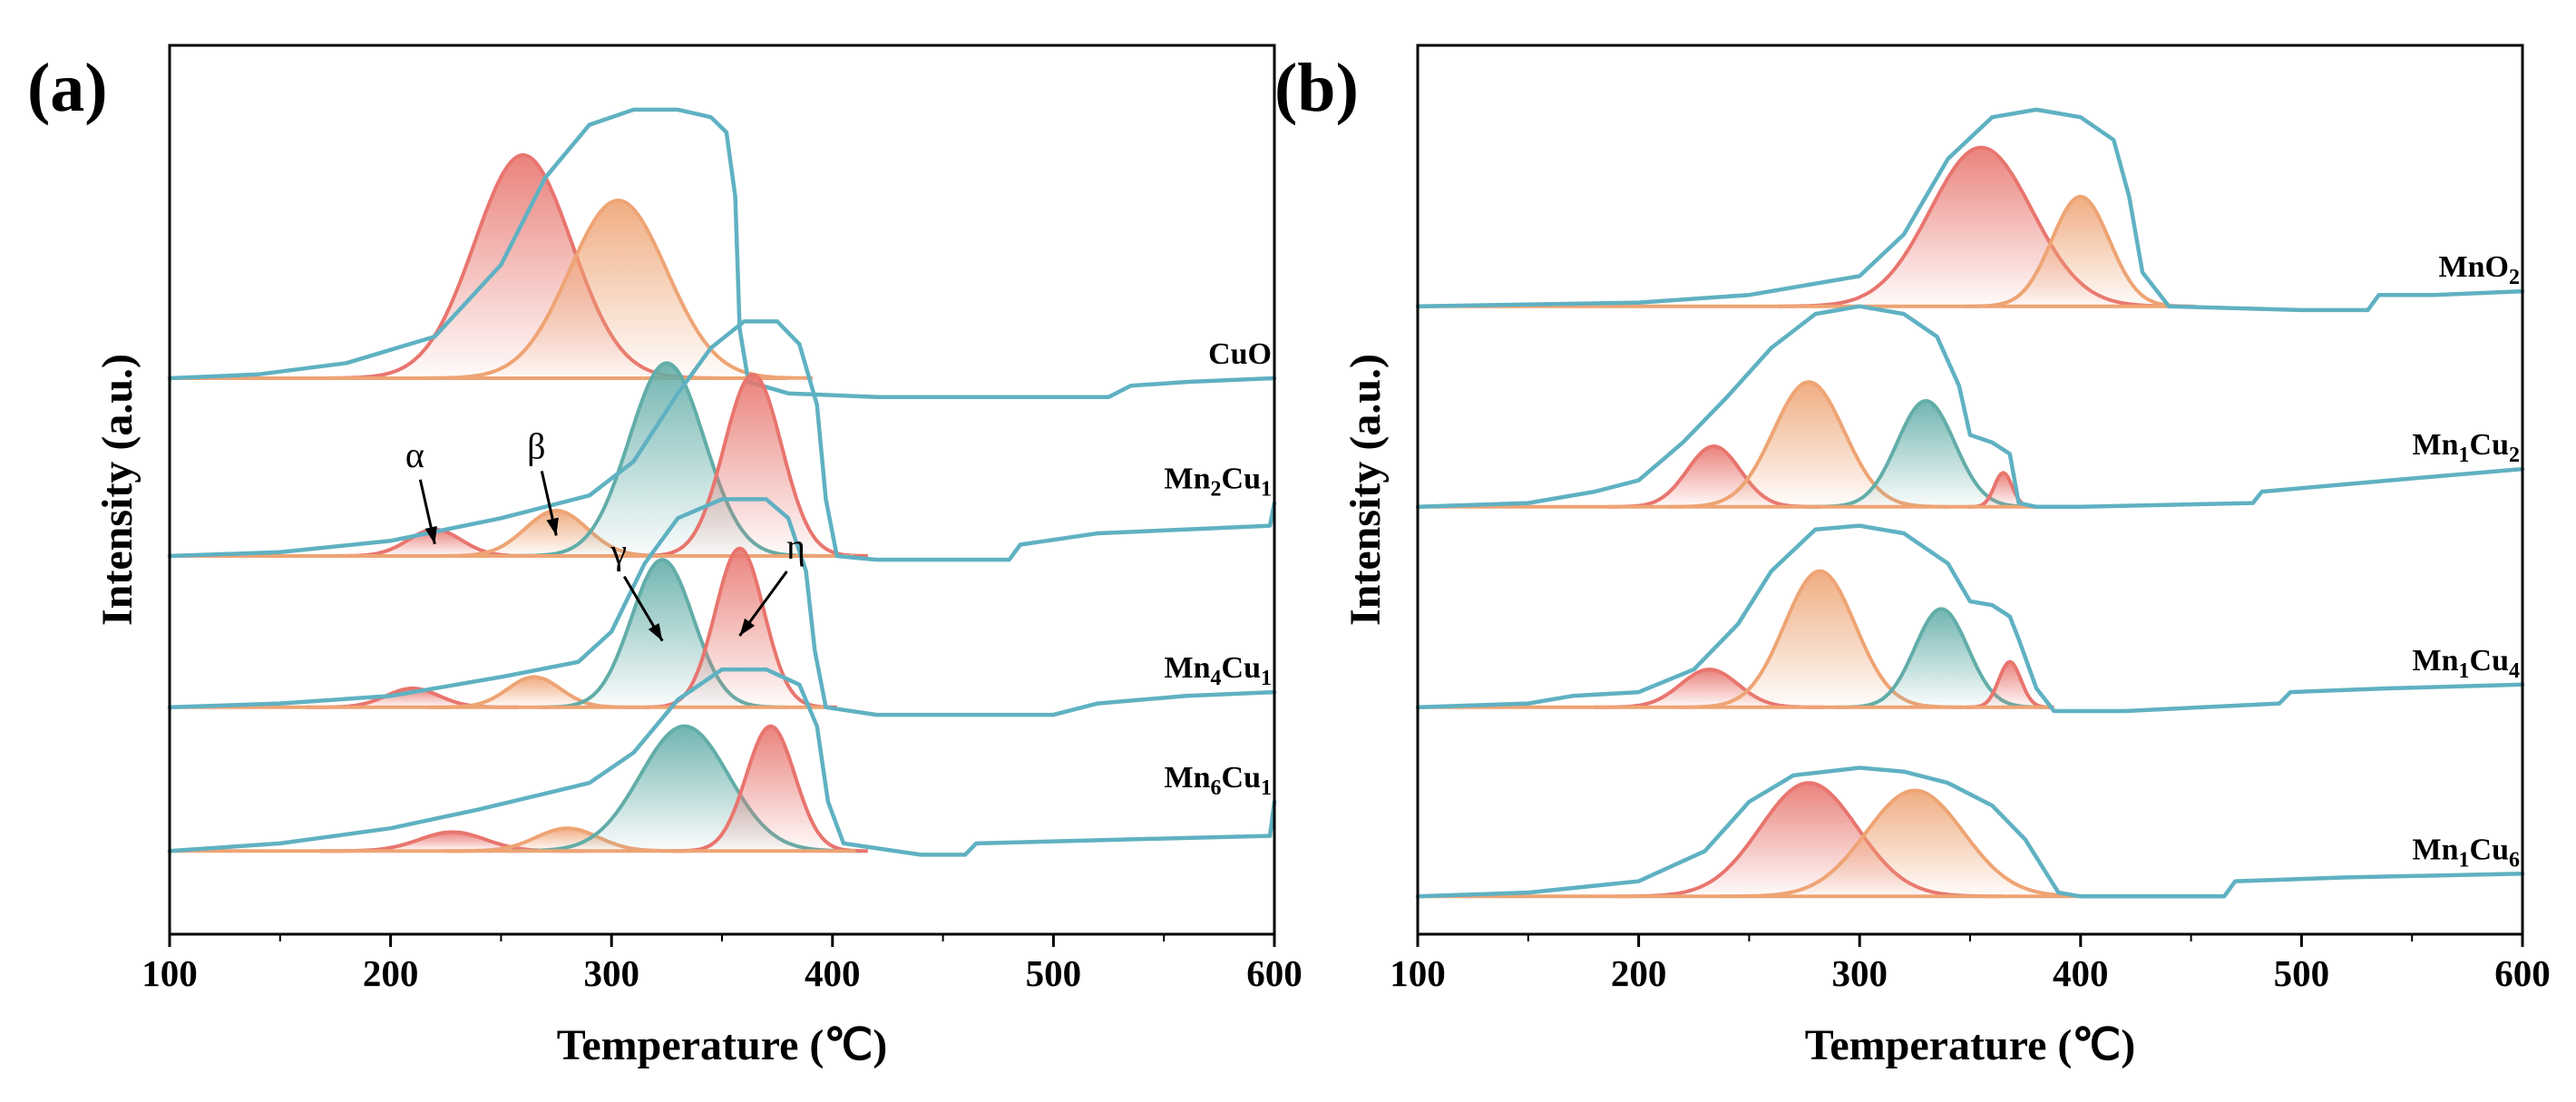  Describe the element at coordinates (414, 454) in the screenshot. I see `annotation-symbol-0: α` at that location.